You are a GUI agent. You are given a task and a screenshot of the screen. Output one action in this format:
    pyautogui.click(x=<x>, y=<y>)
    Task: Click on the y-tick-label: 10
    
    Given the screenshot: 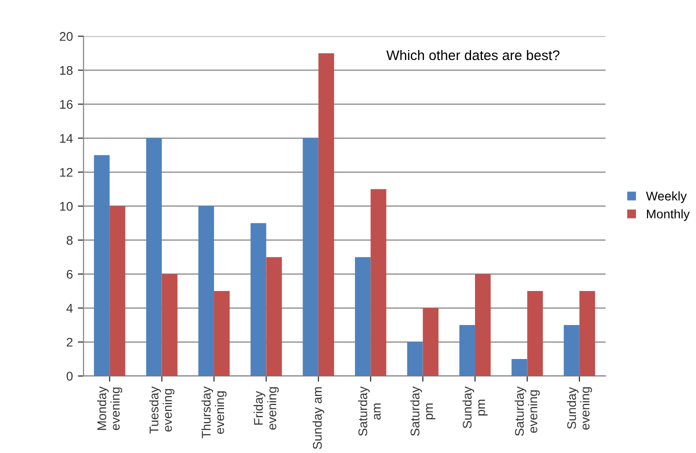 What is the action you would take?
    pyautogui.click(x=66, y=206)
    